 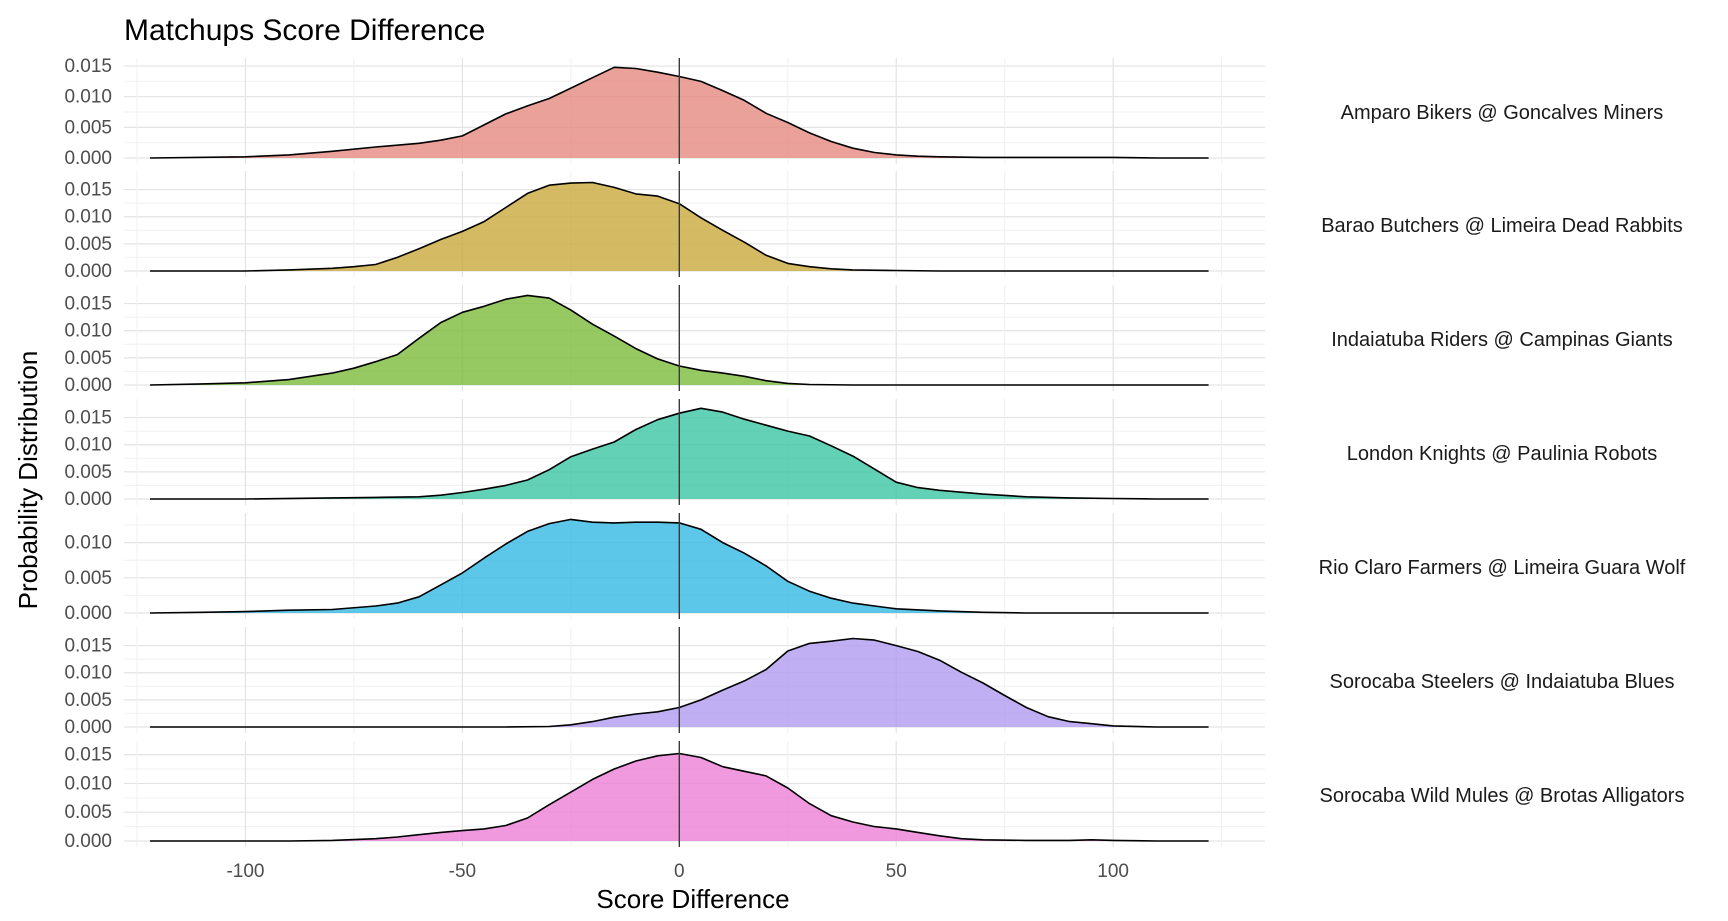 I want to click on x-axis-ticks: -100 -50 0 50 100, so click(x=677, y=871).